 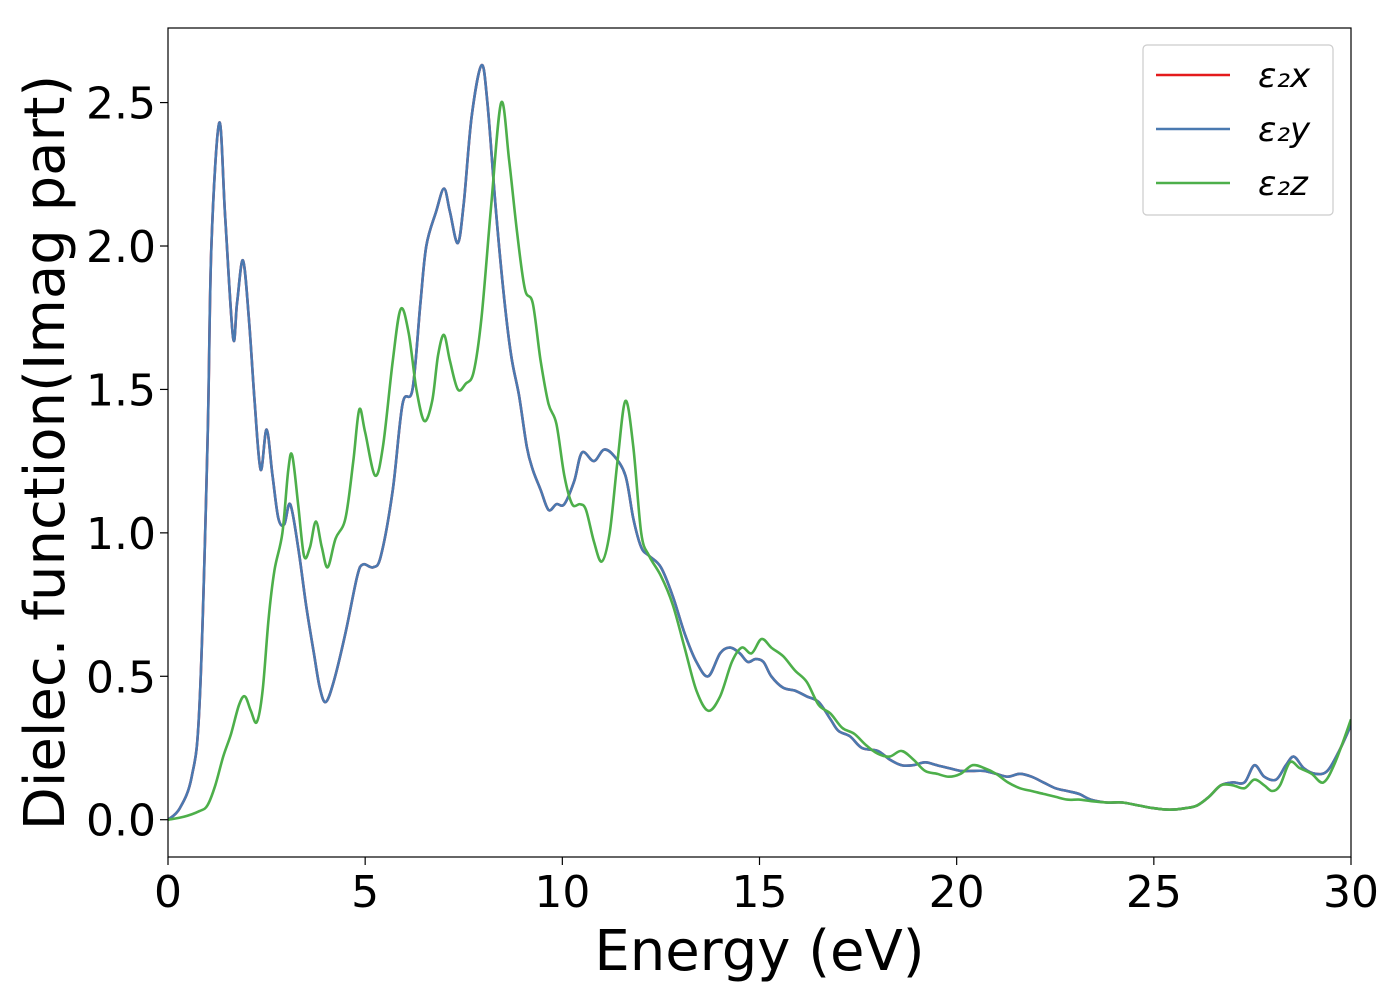 I want to click on y-tick-label: 1.5, so click(x=121, y=390).